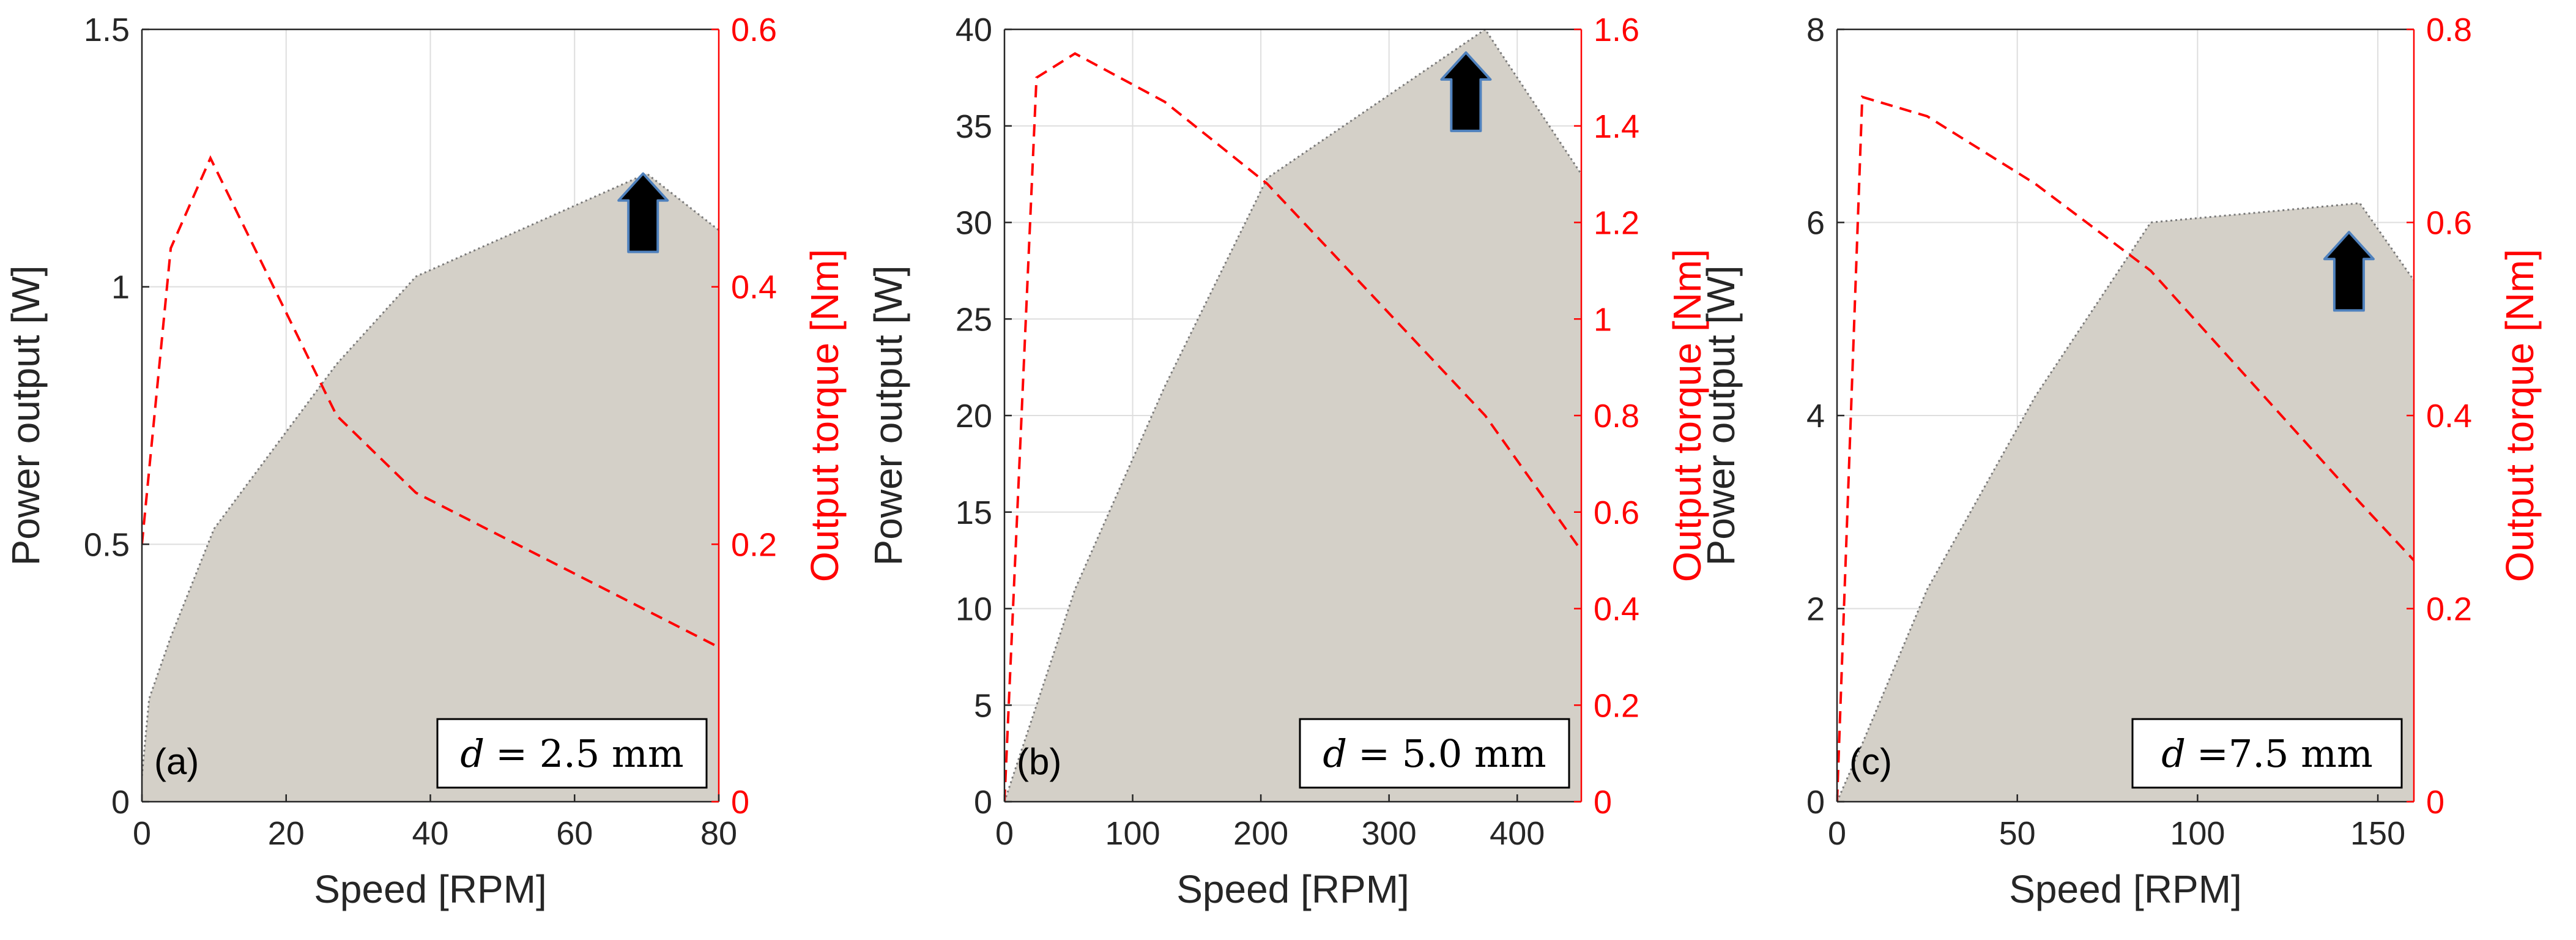 The image size is (2576, 940). I want to click on annotation-text: d =7.5 mm, so click(2267, 753).